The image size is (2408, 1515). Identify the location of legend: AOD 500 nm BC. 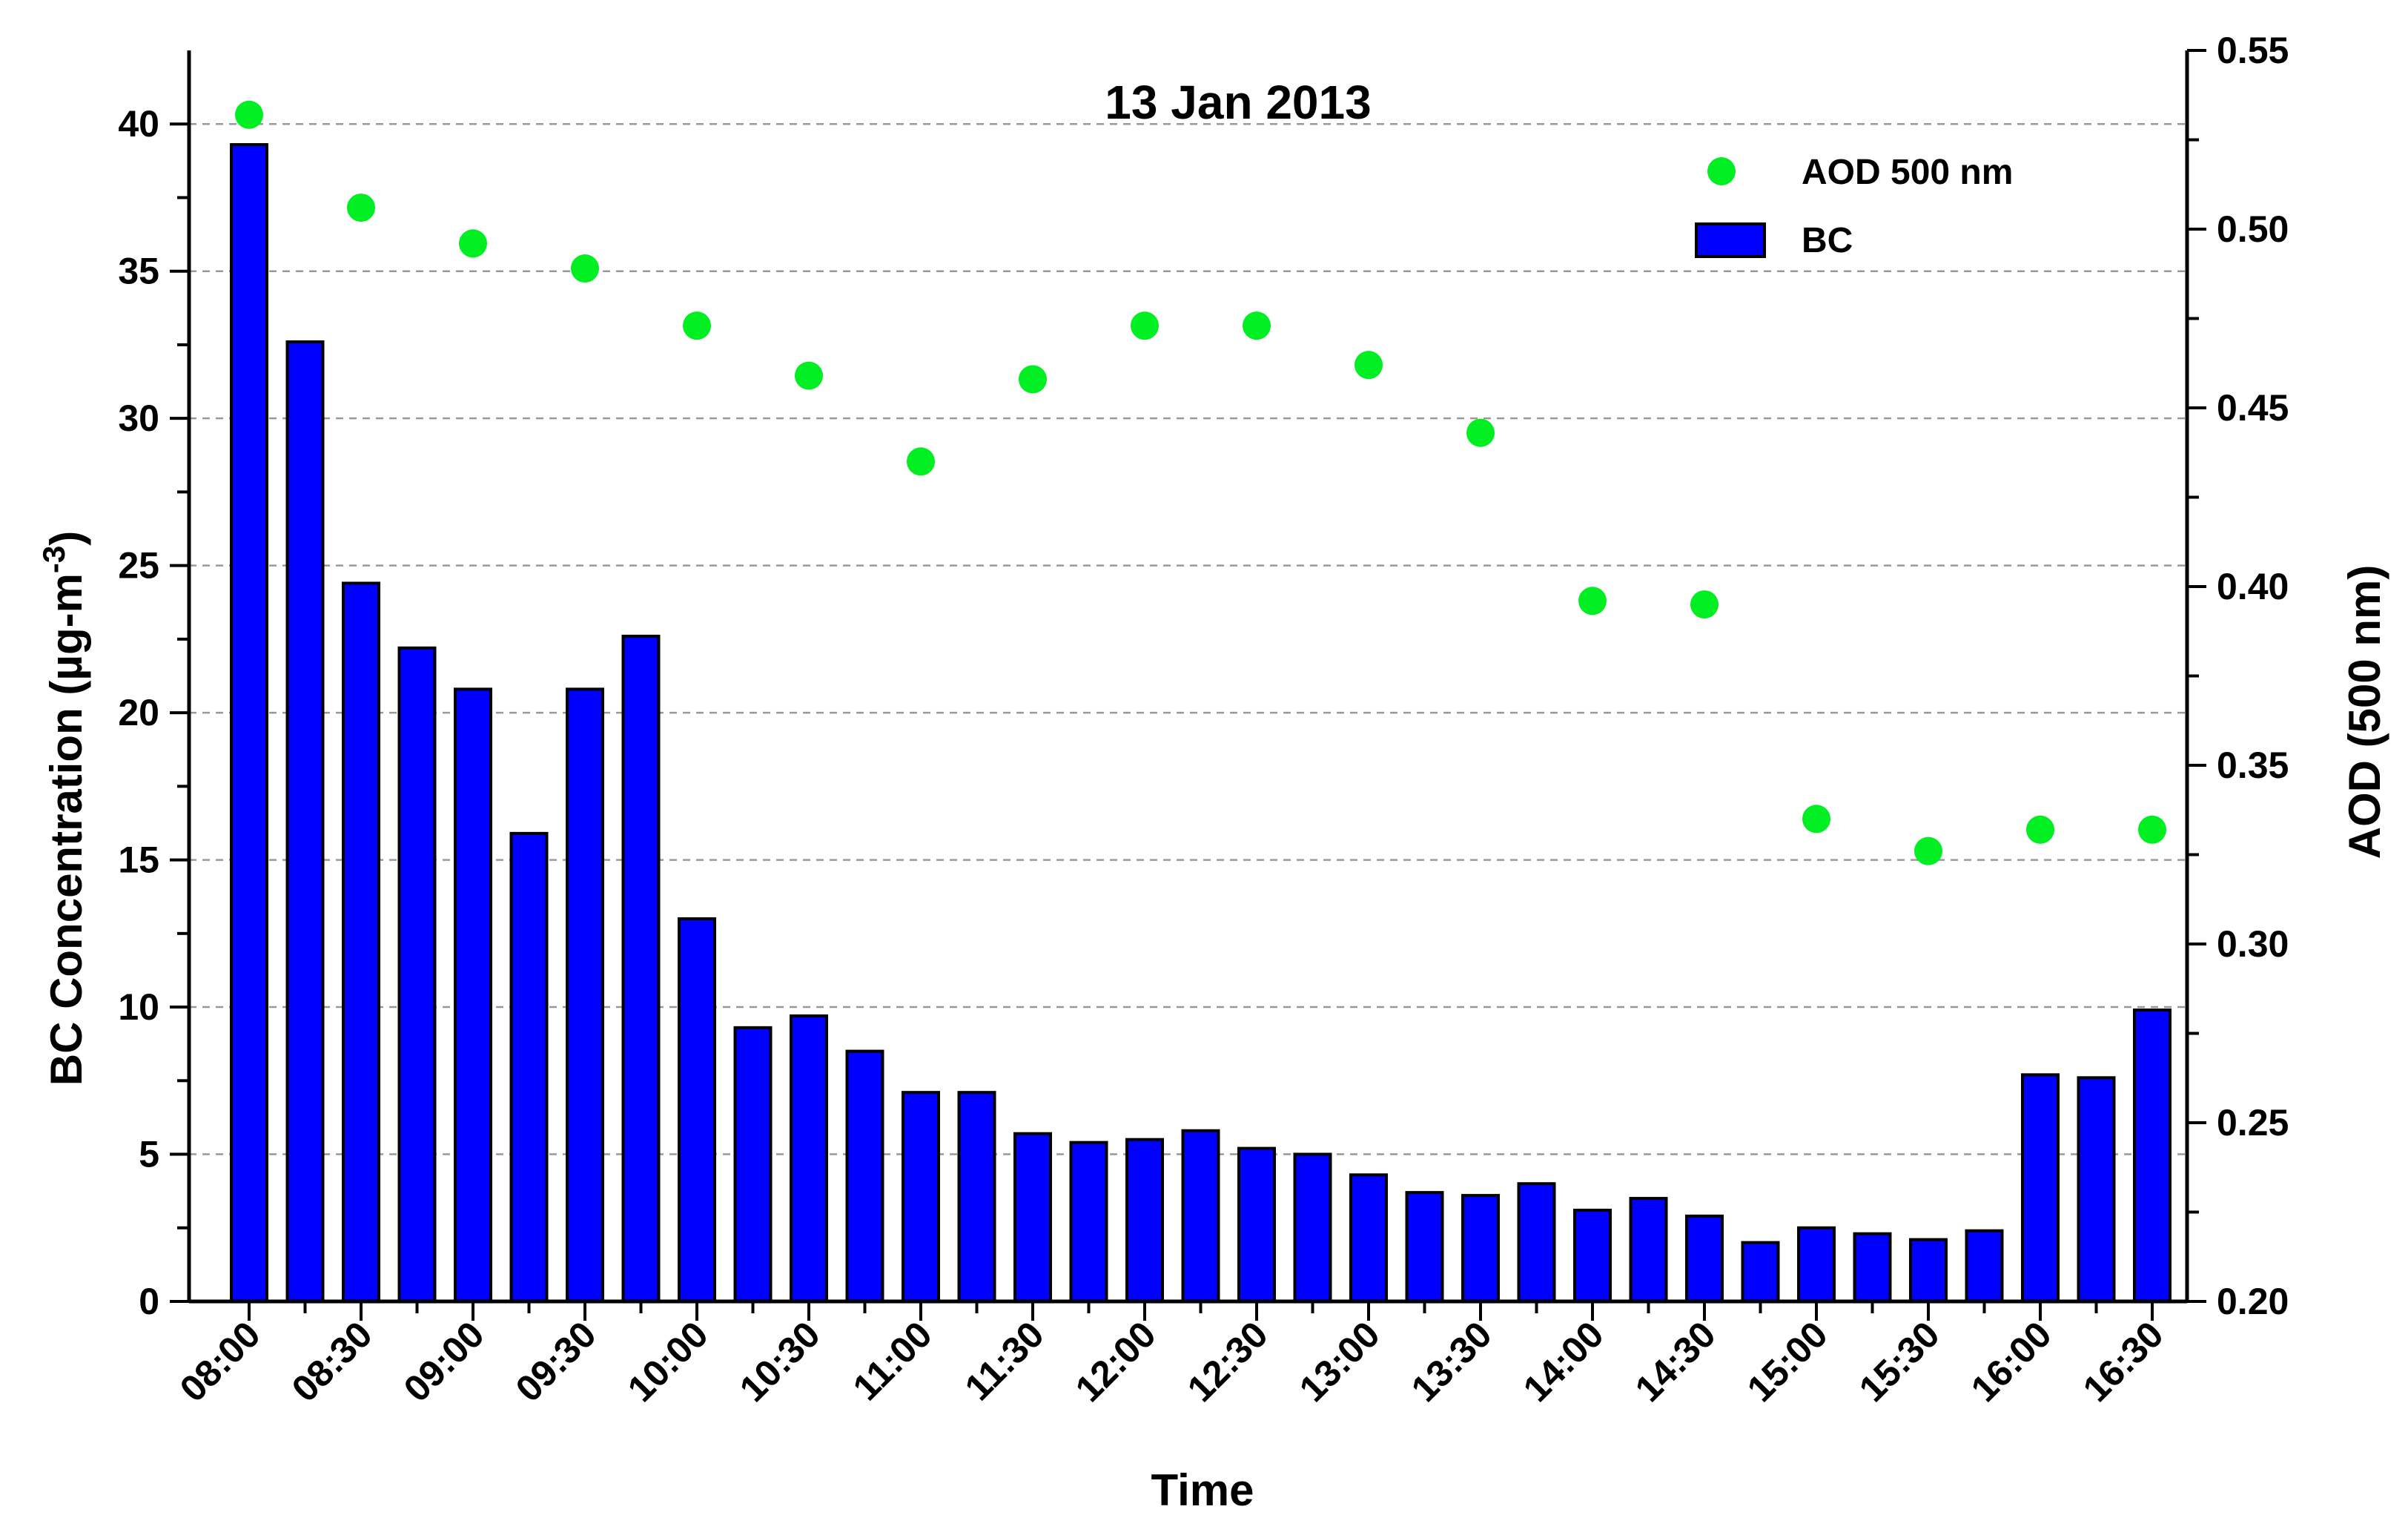
(1854, 206).